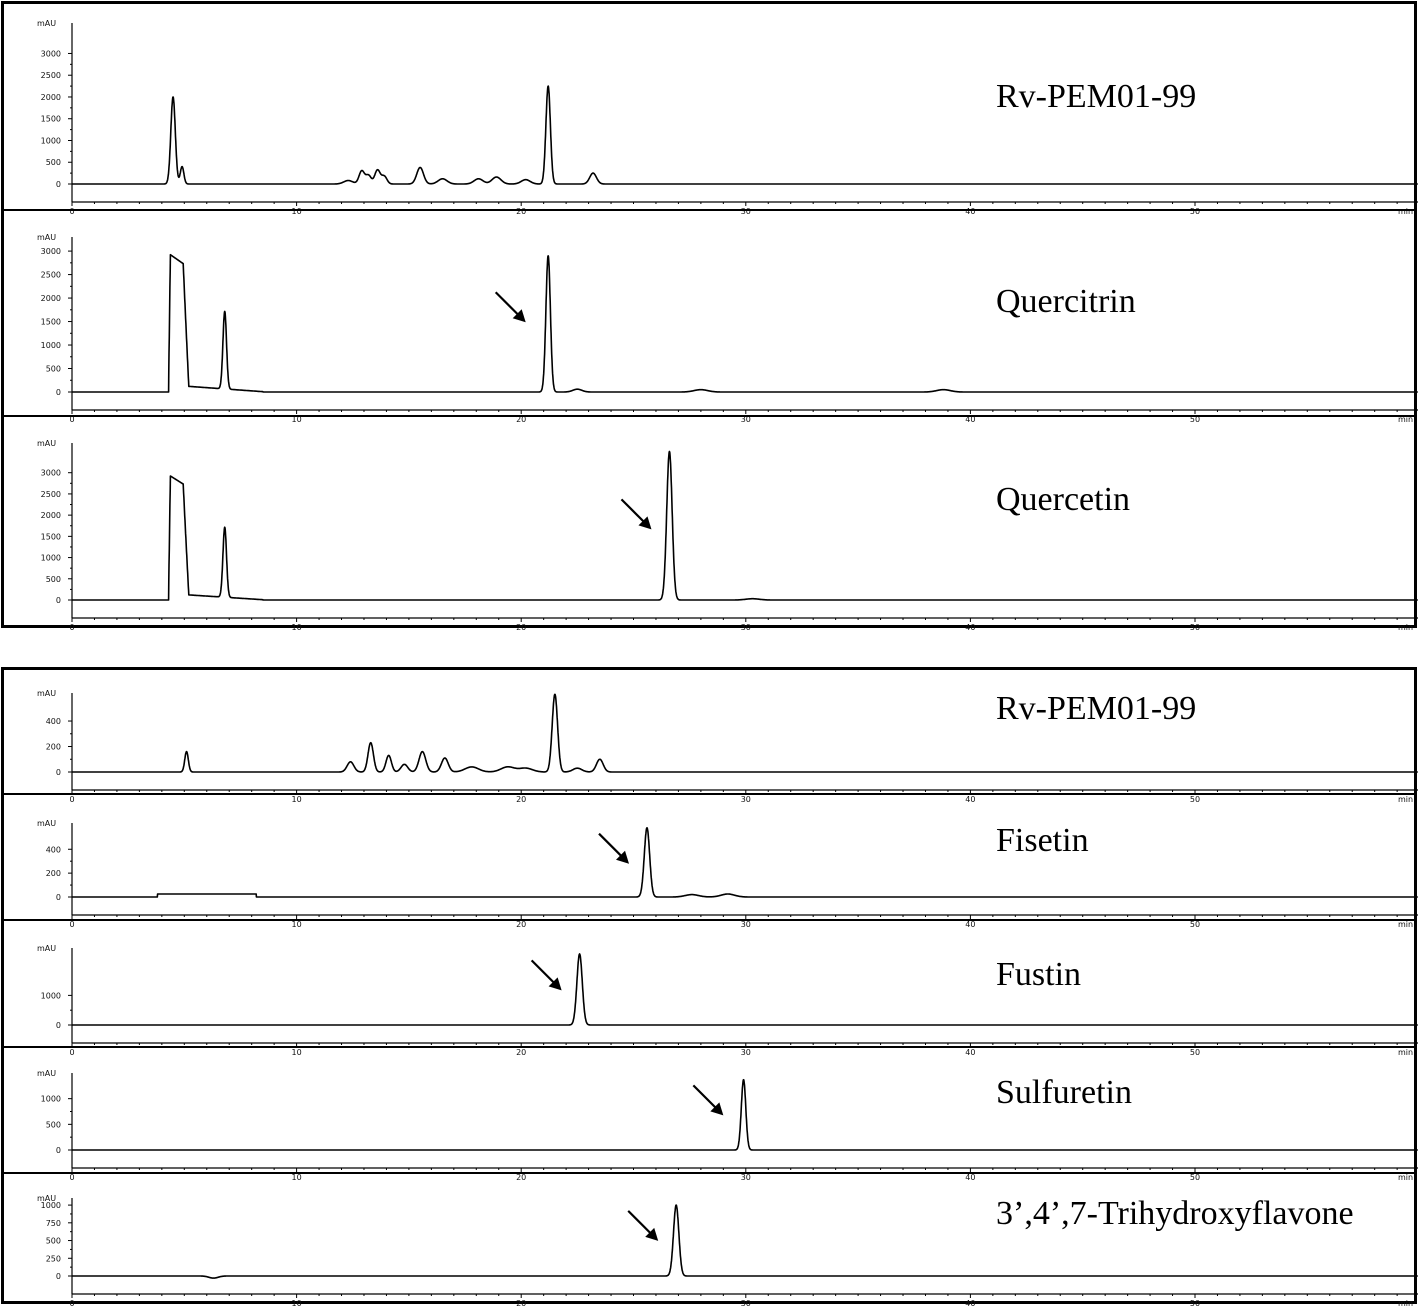 Image resolution: width=1418 pixels, height=1310 pixels. I want to click on chromatogram-panel: mAU 0 500 1000 0 10 20 30 40 50 min Sulfuretin, so click(727, 1125).